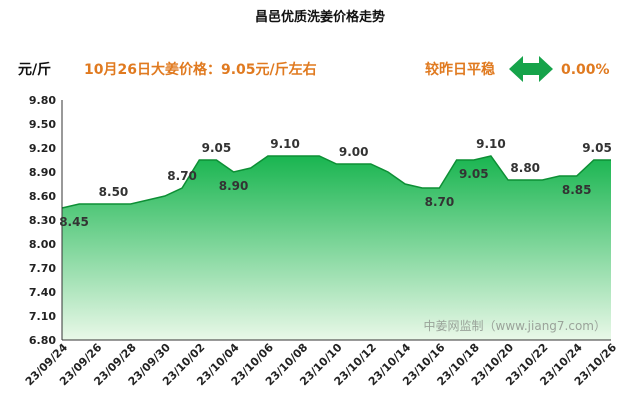  I want to click on y-tick-label: 6.80, so click(42, 340).